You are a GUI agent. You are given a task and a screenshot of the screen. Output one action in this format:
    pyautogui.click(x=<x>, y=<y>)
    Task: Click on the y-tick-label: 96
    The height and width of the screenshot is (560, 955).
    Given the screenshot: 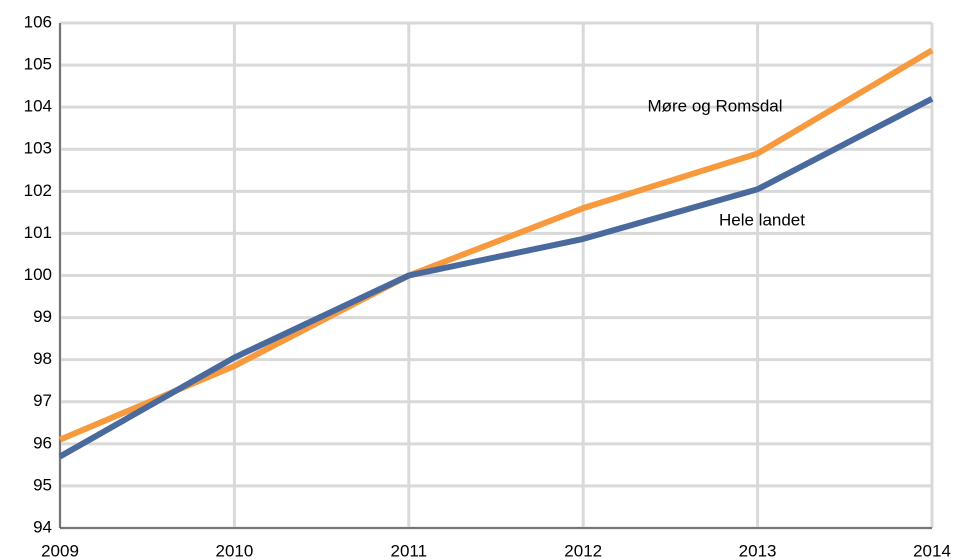 What is the action you would take?
    pyautogui.click(x=42, y=442)
    